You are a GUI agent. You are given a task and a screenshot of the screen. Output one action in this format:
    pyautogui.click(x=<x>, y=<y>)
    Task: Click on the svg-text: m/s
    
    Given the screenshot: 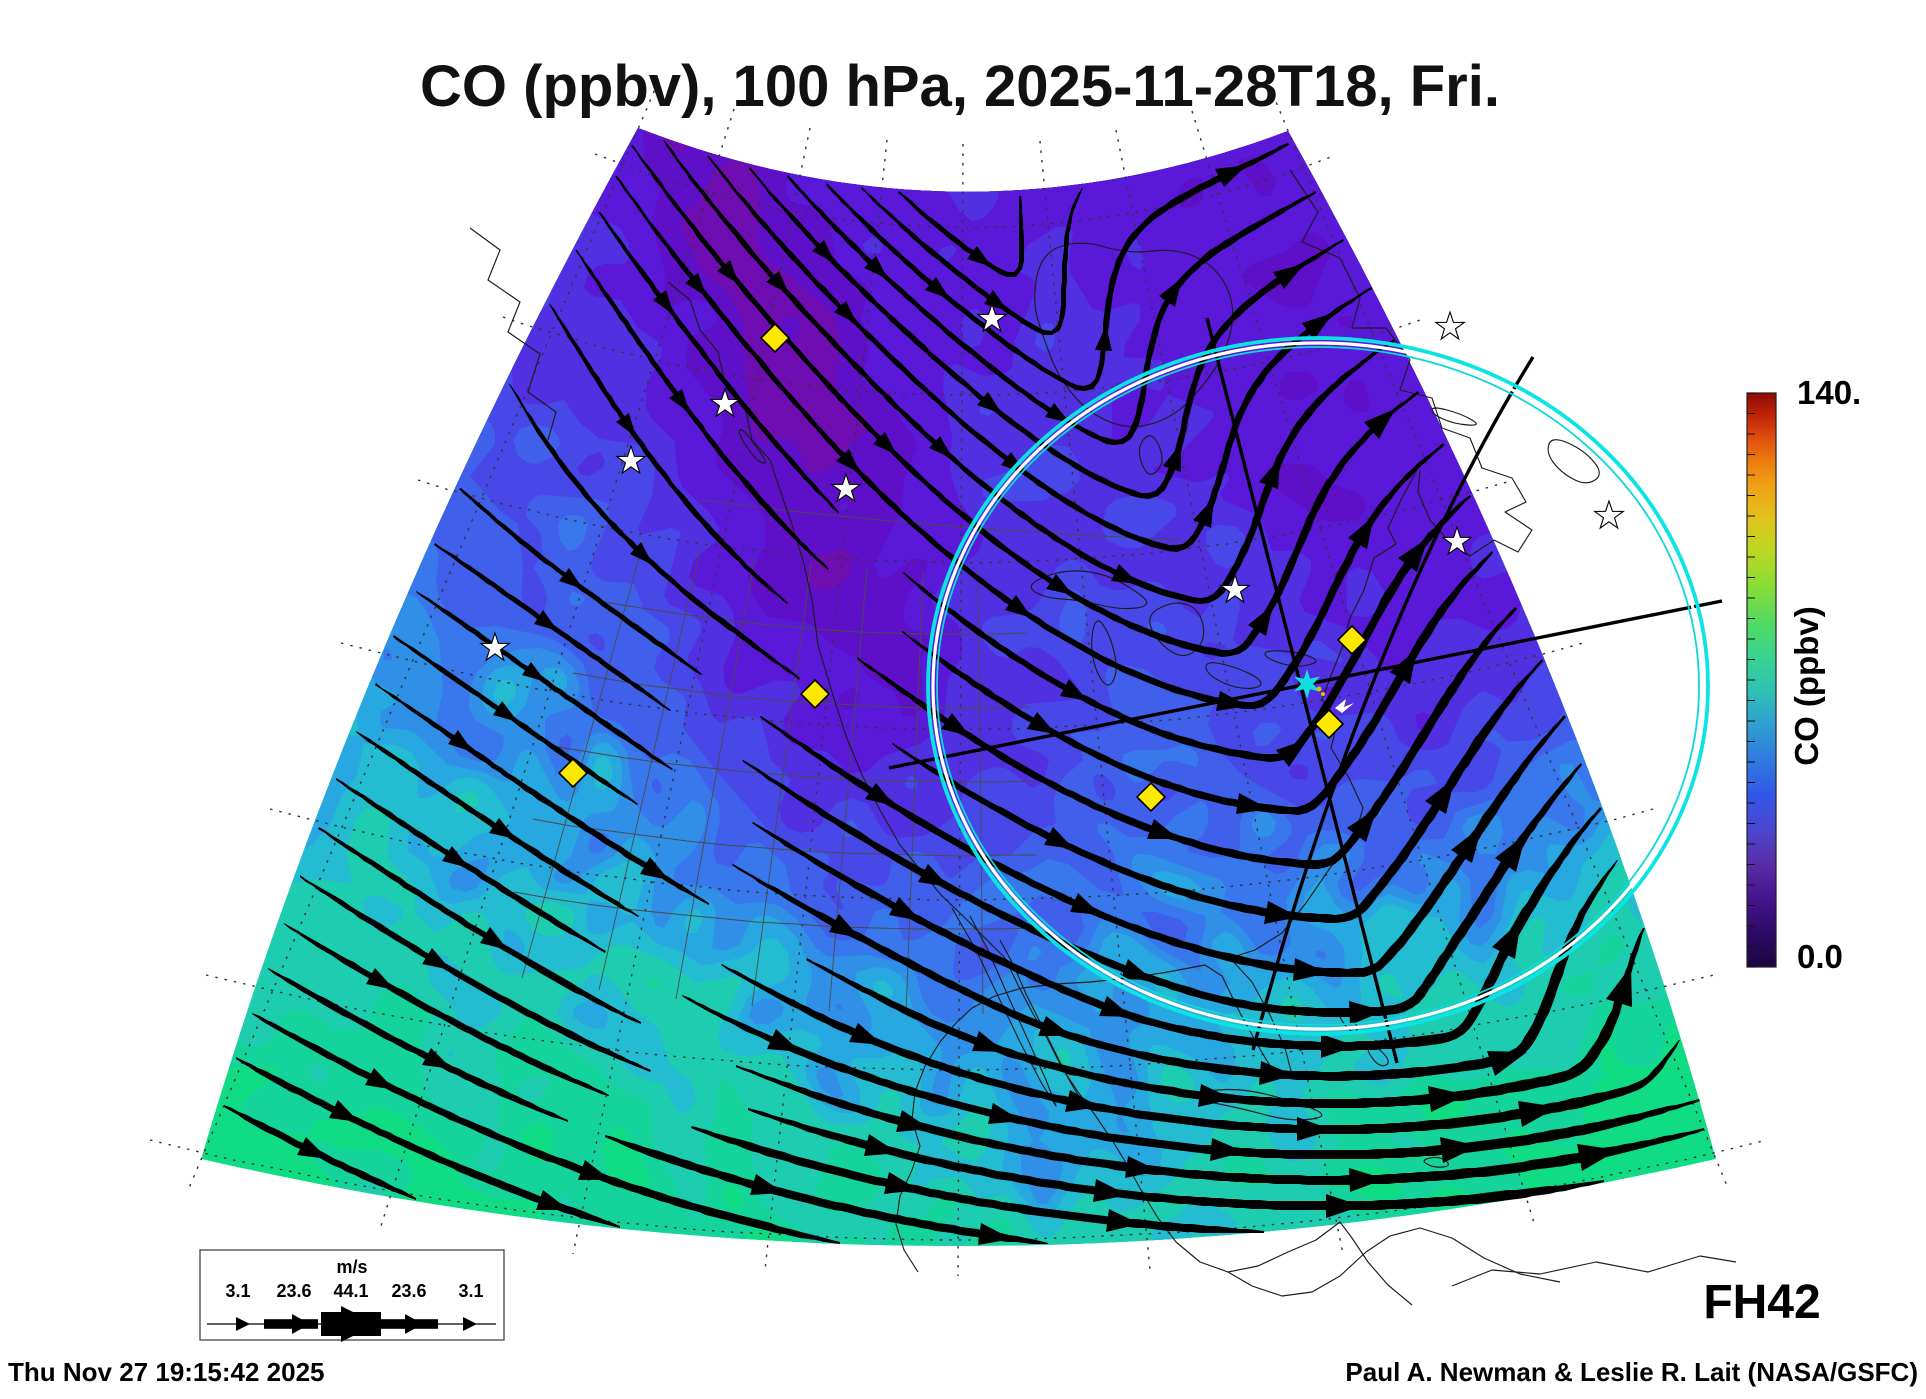 What is the action you would take?
    pyautogui.click(x=351, y=1267)
    